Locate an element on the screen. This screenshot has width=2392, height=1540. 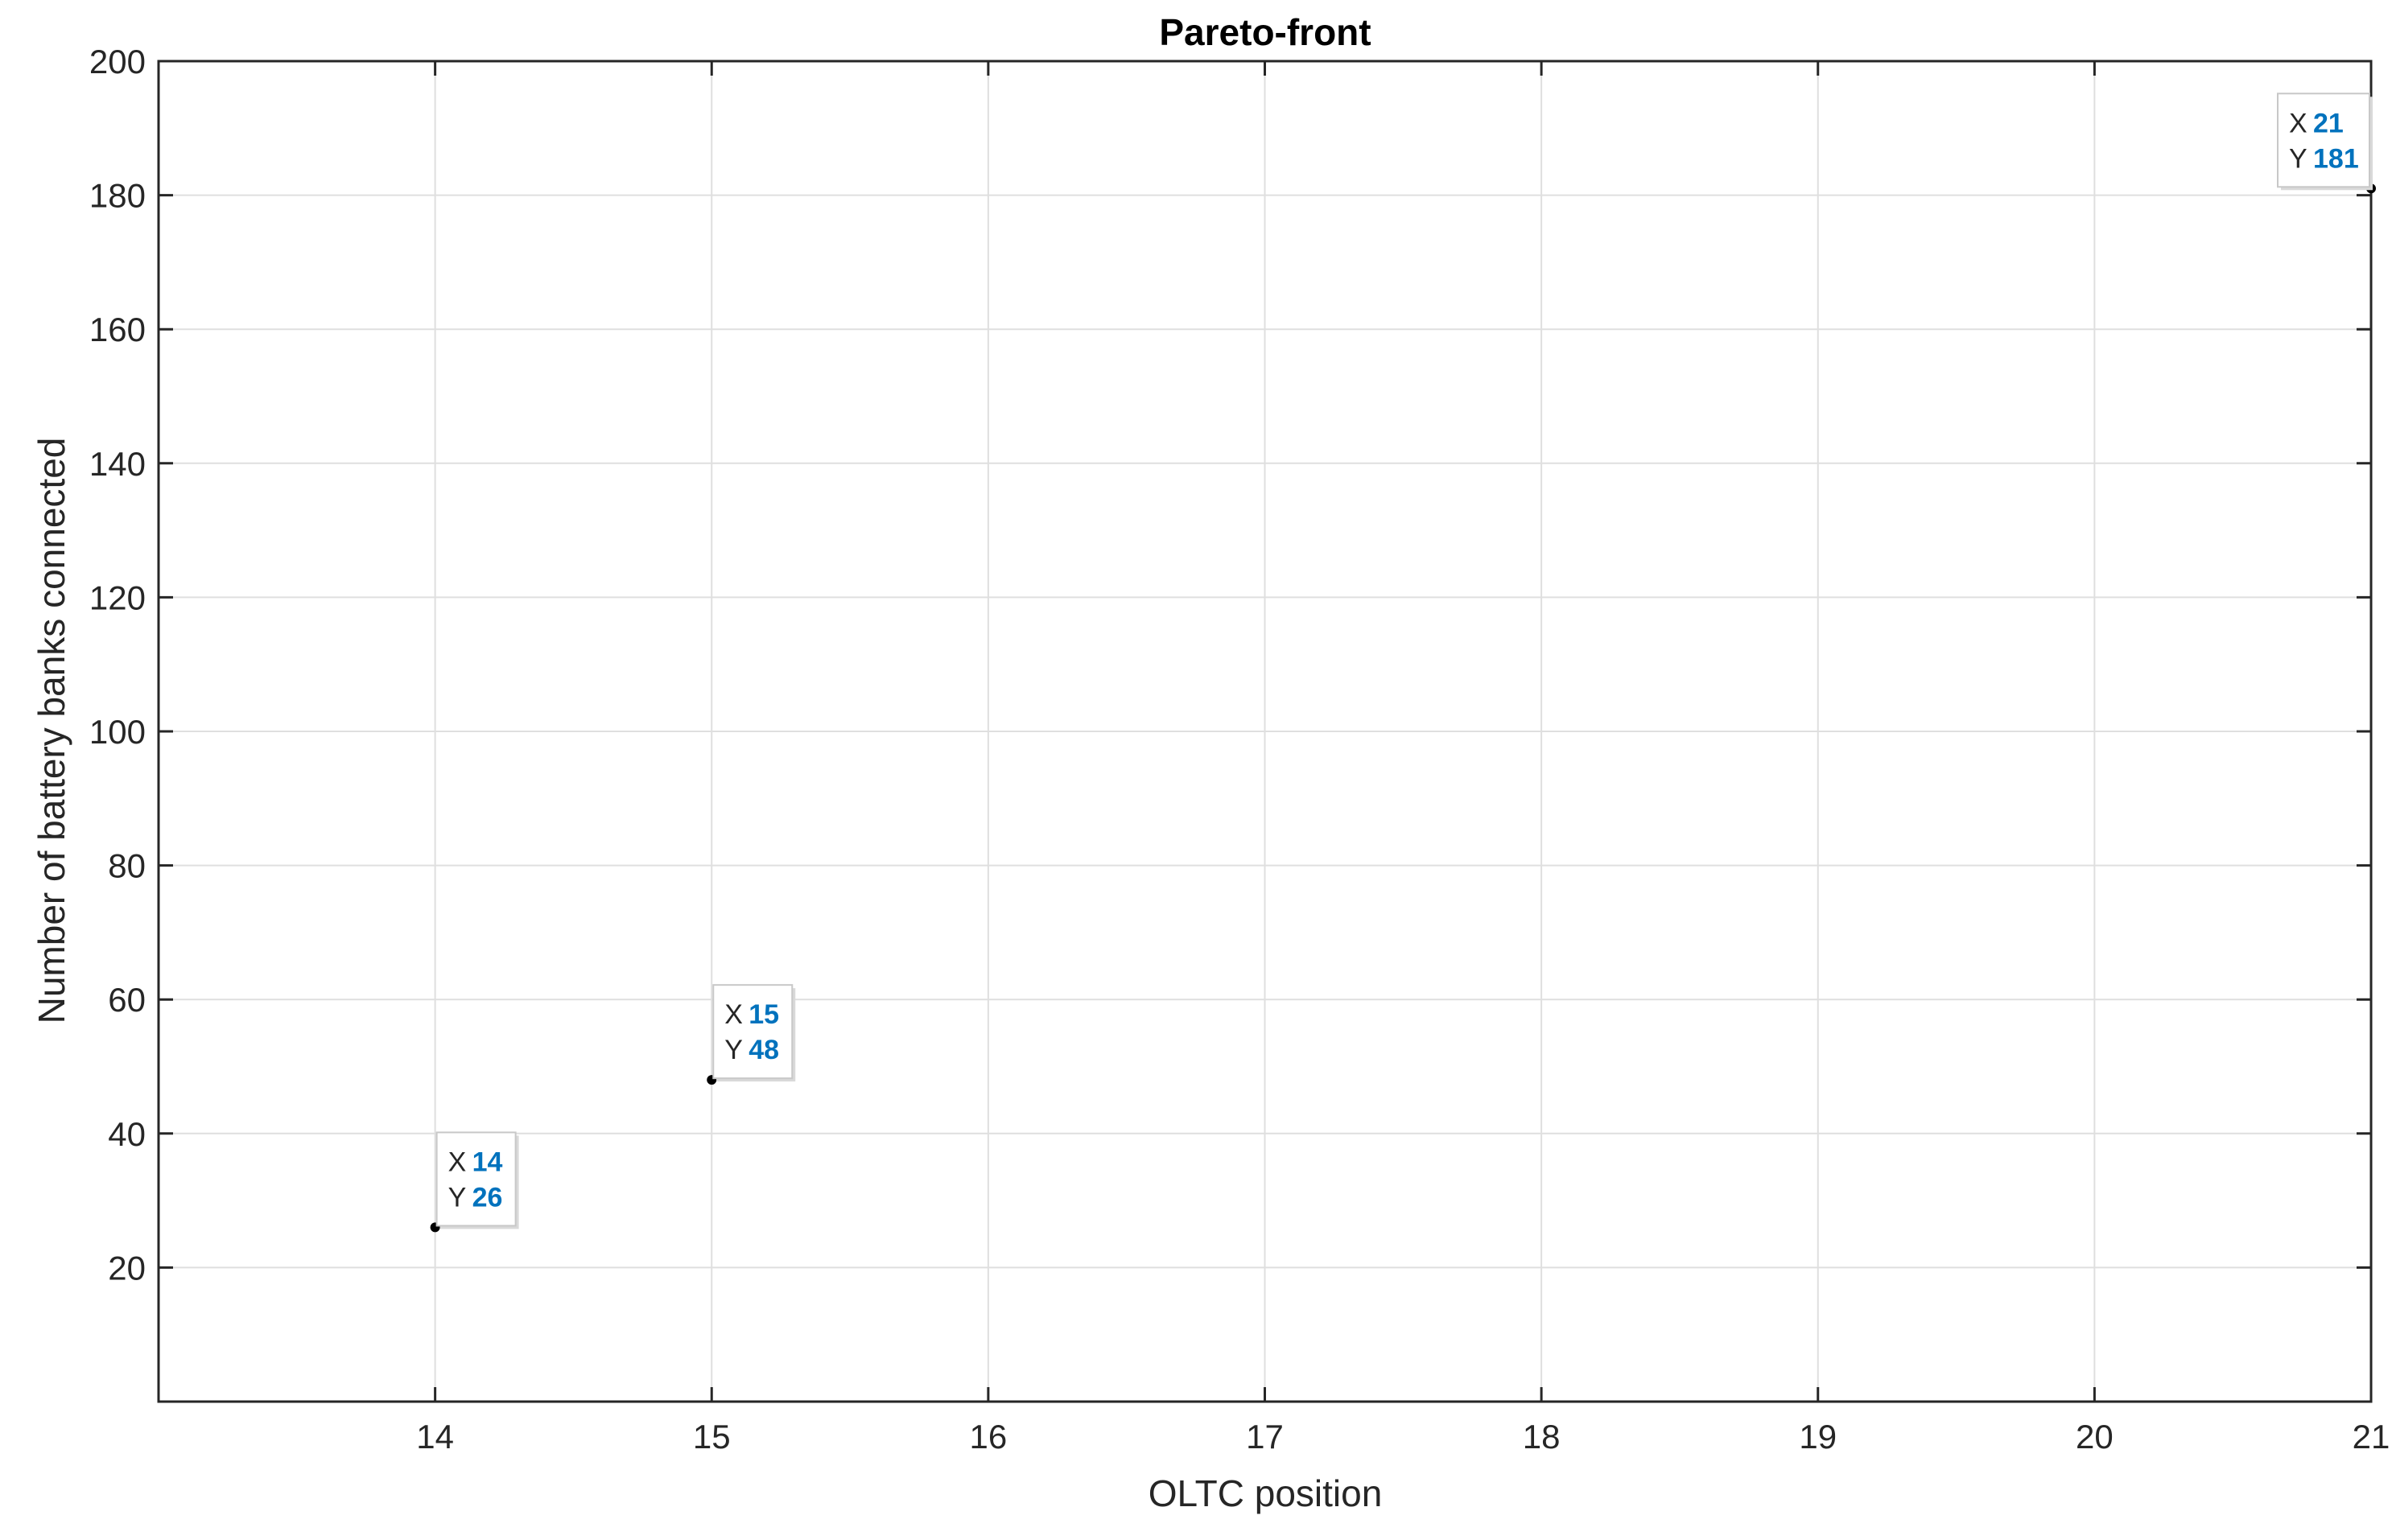
y-tick-label: 160 is located at coordinates (117, 330).